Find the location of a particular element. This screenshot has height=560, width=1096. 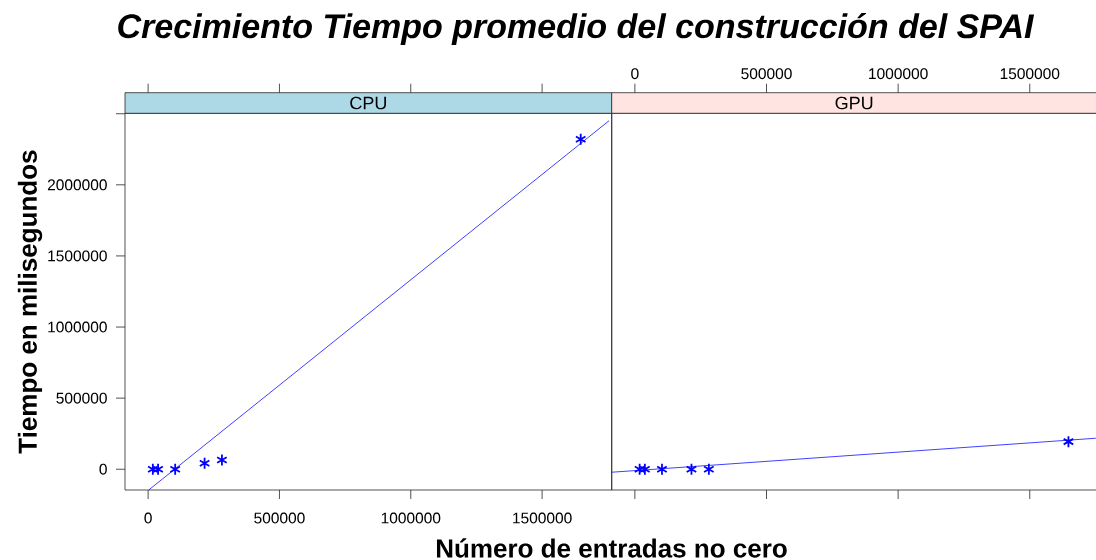

chart-subtitle: CPU is located at coordinates (368, 103).